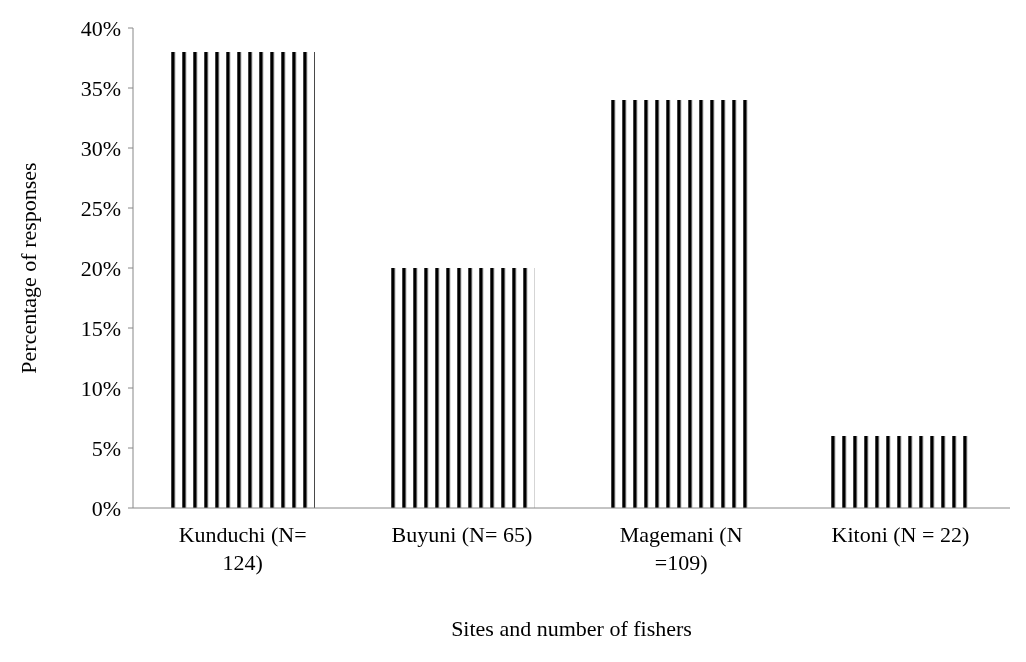 This screenshot has width=1026, height=662. I want to click on y-tick-label: 15%, so click(100, 328).